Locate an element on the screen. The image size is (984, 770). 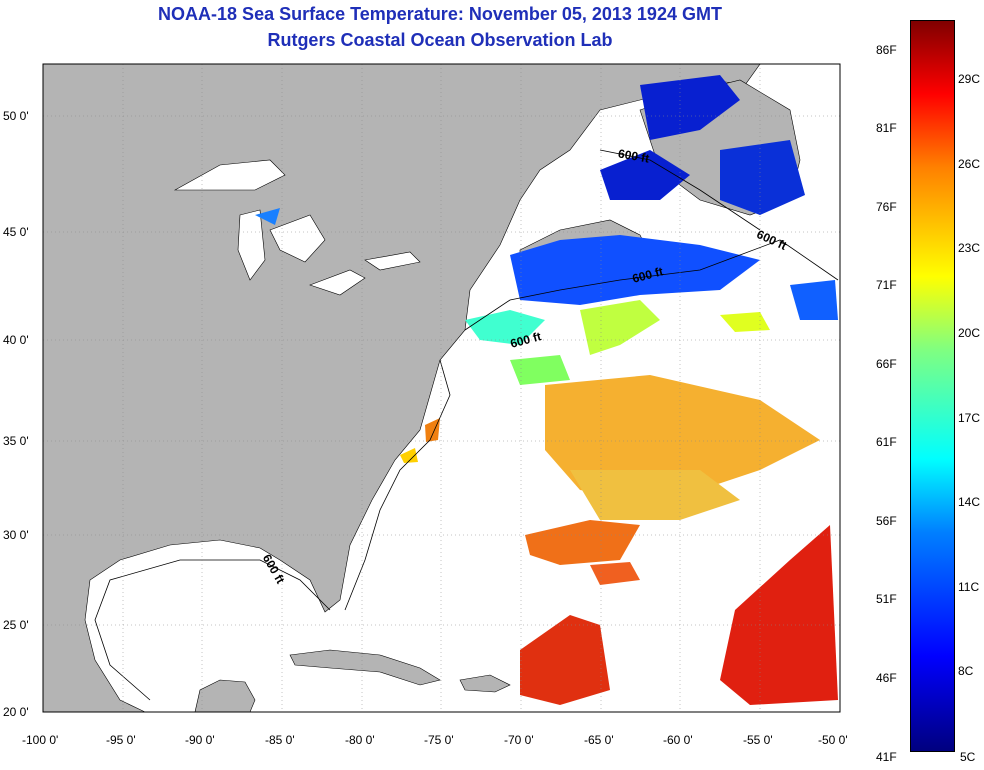
lon-tick-label: -80 0' is located at coordinates (360, 740).